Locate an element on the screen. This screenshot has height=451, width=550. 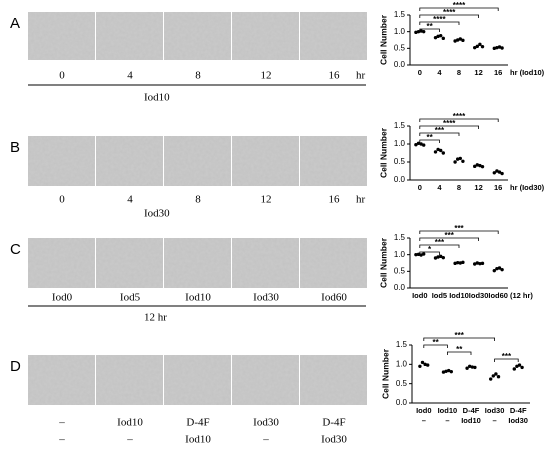
x-tick-label: 4 is located at coordinates (439, 72).